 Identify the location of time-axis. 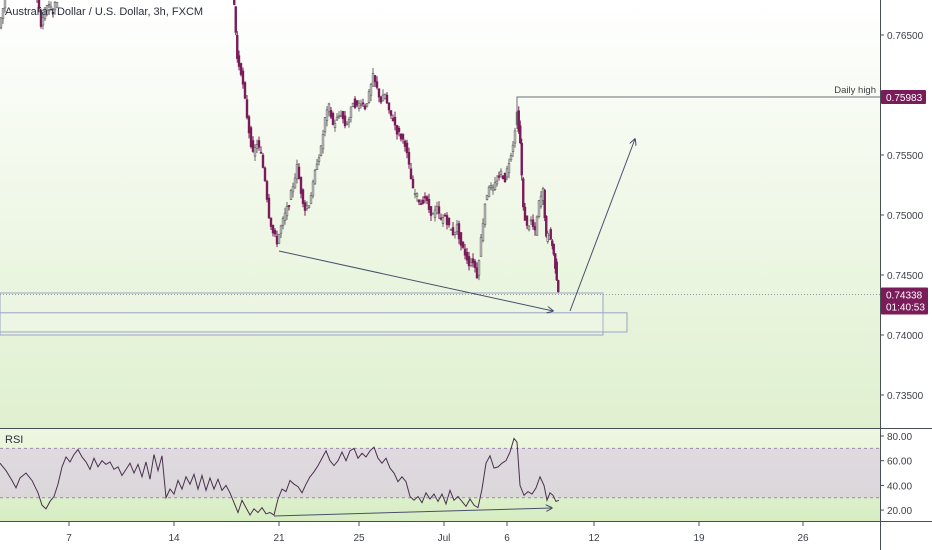
(440, 536).